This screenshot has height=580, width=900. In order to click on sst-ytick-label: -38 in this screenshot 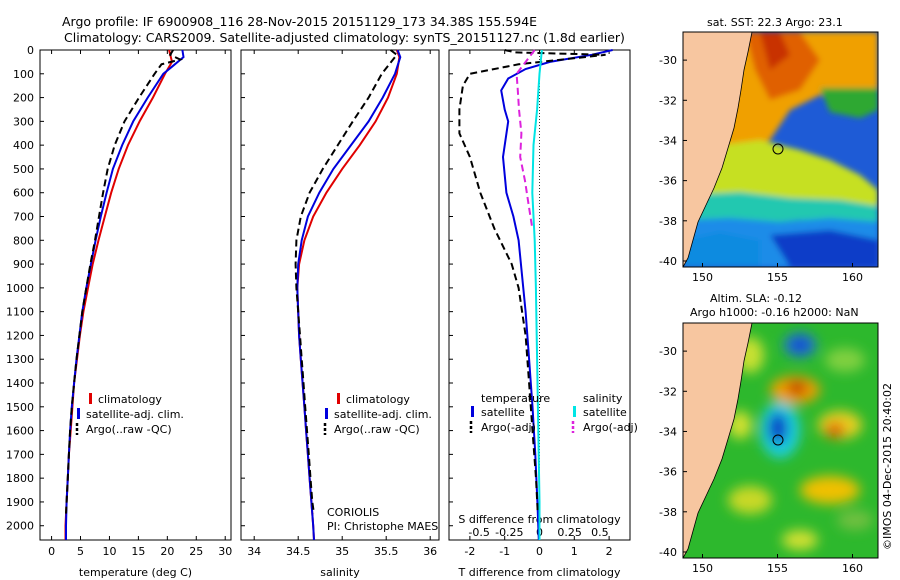, I will do `click(668, 221)`.